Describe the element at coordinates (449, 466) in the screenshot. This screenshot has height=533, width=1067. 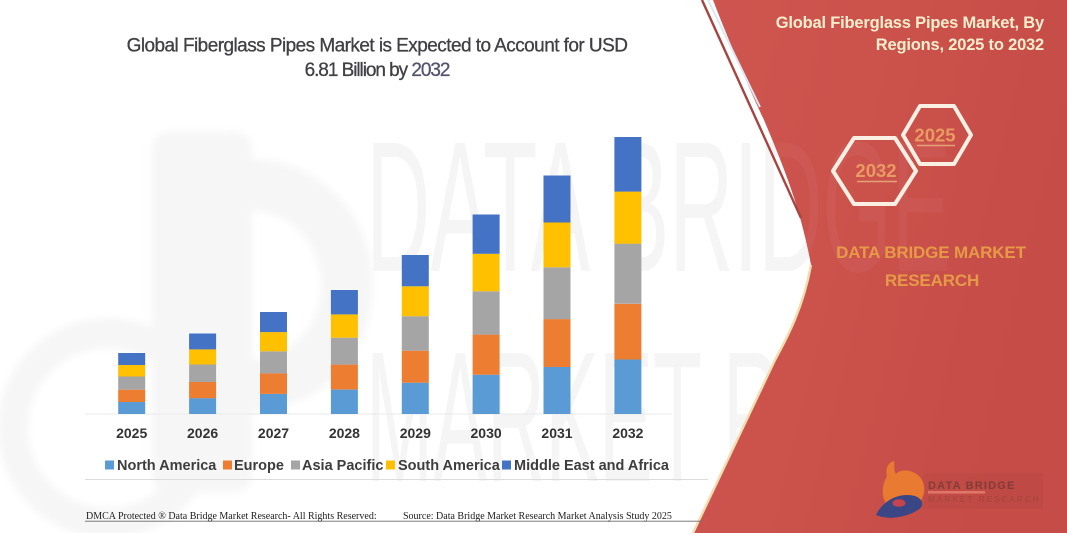
I see `svg-text: South America` at that location.